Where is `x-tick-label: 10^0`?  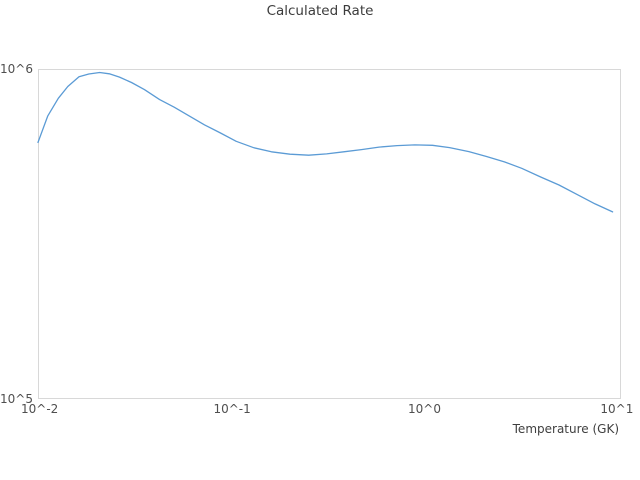 x-tick-label: 10^0 is located at coordinates (424, 409).